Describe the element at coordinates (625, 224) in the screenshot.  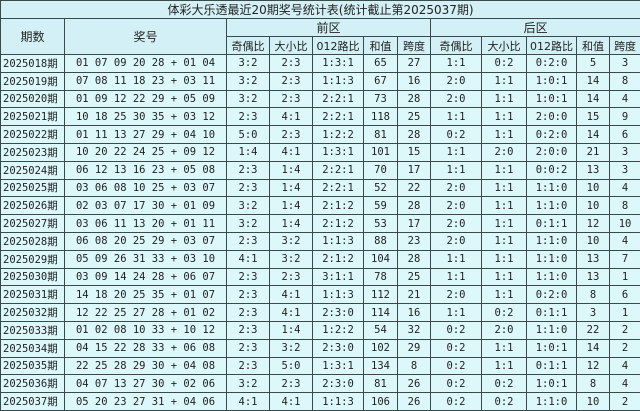
I see `cell-back-span: 10` at that location.